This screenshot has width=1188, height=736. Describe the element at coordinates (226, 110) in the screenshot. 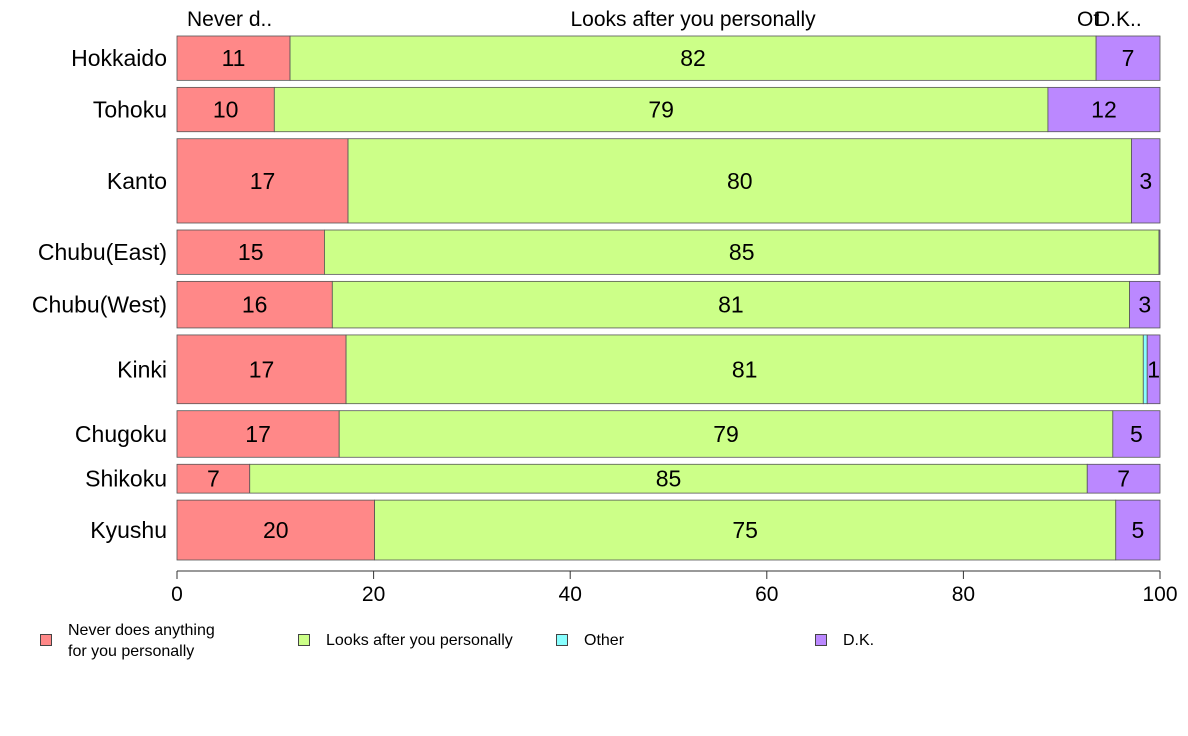

I see `data-label: 10` at that location.